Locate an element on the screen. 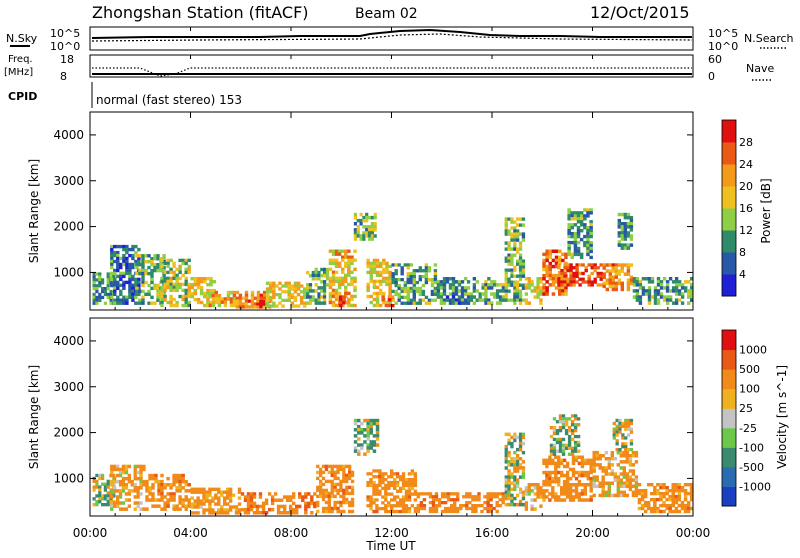 Image resolution: width=800 pixels, height=558 pixels. velocity-ytick-label: 3000 is located at coordinates (68, 387).